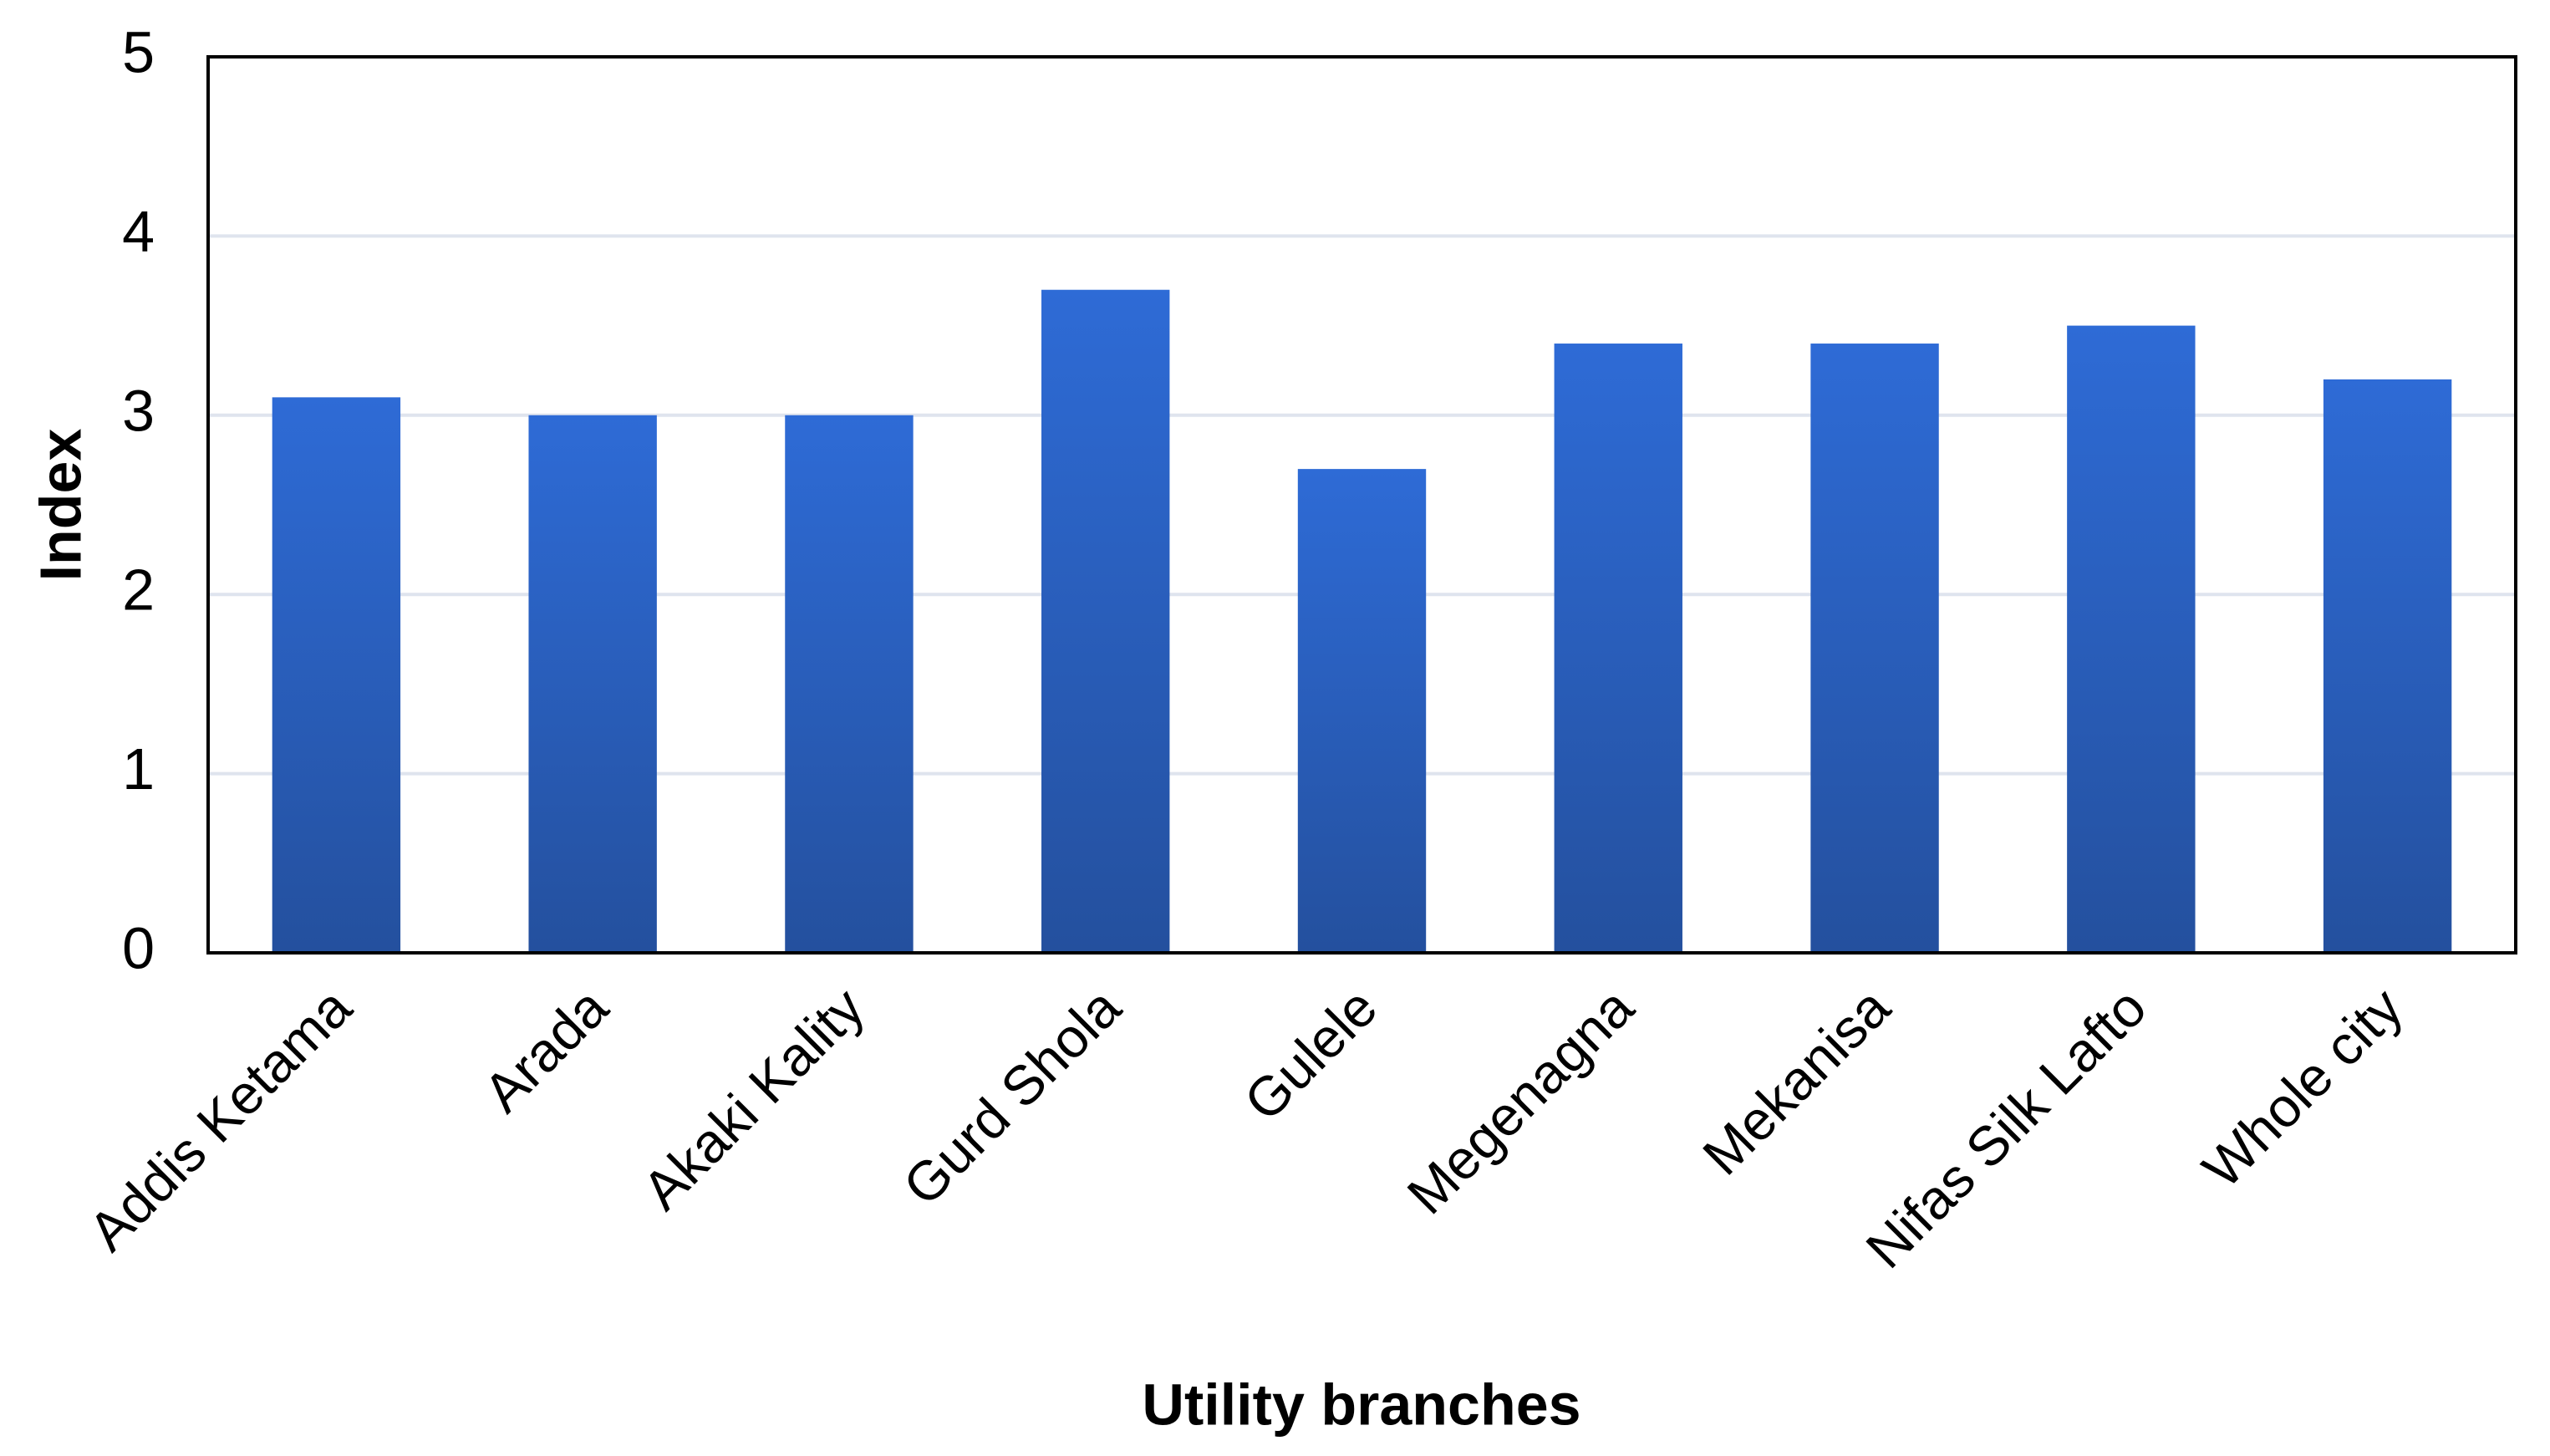 This screenshot has height=1456, width=2550. Describe the element at coordinates (138, 231) in the screenshot. I see `y-tick-label: 4` at that location.